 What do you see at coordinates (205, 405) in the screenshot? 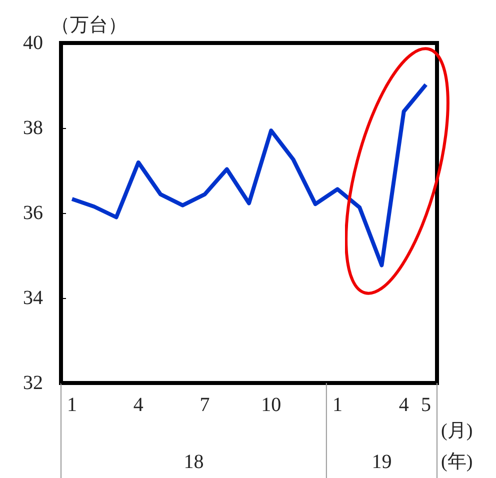
I see `x-tick-label: 7` at bounding box center [205, 405].